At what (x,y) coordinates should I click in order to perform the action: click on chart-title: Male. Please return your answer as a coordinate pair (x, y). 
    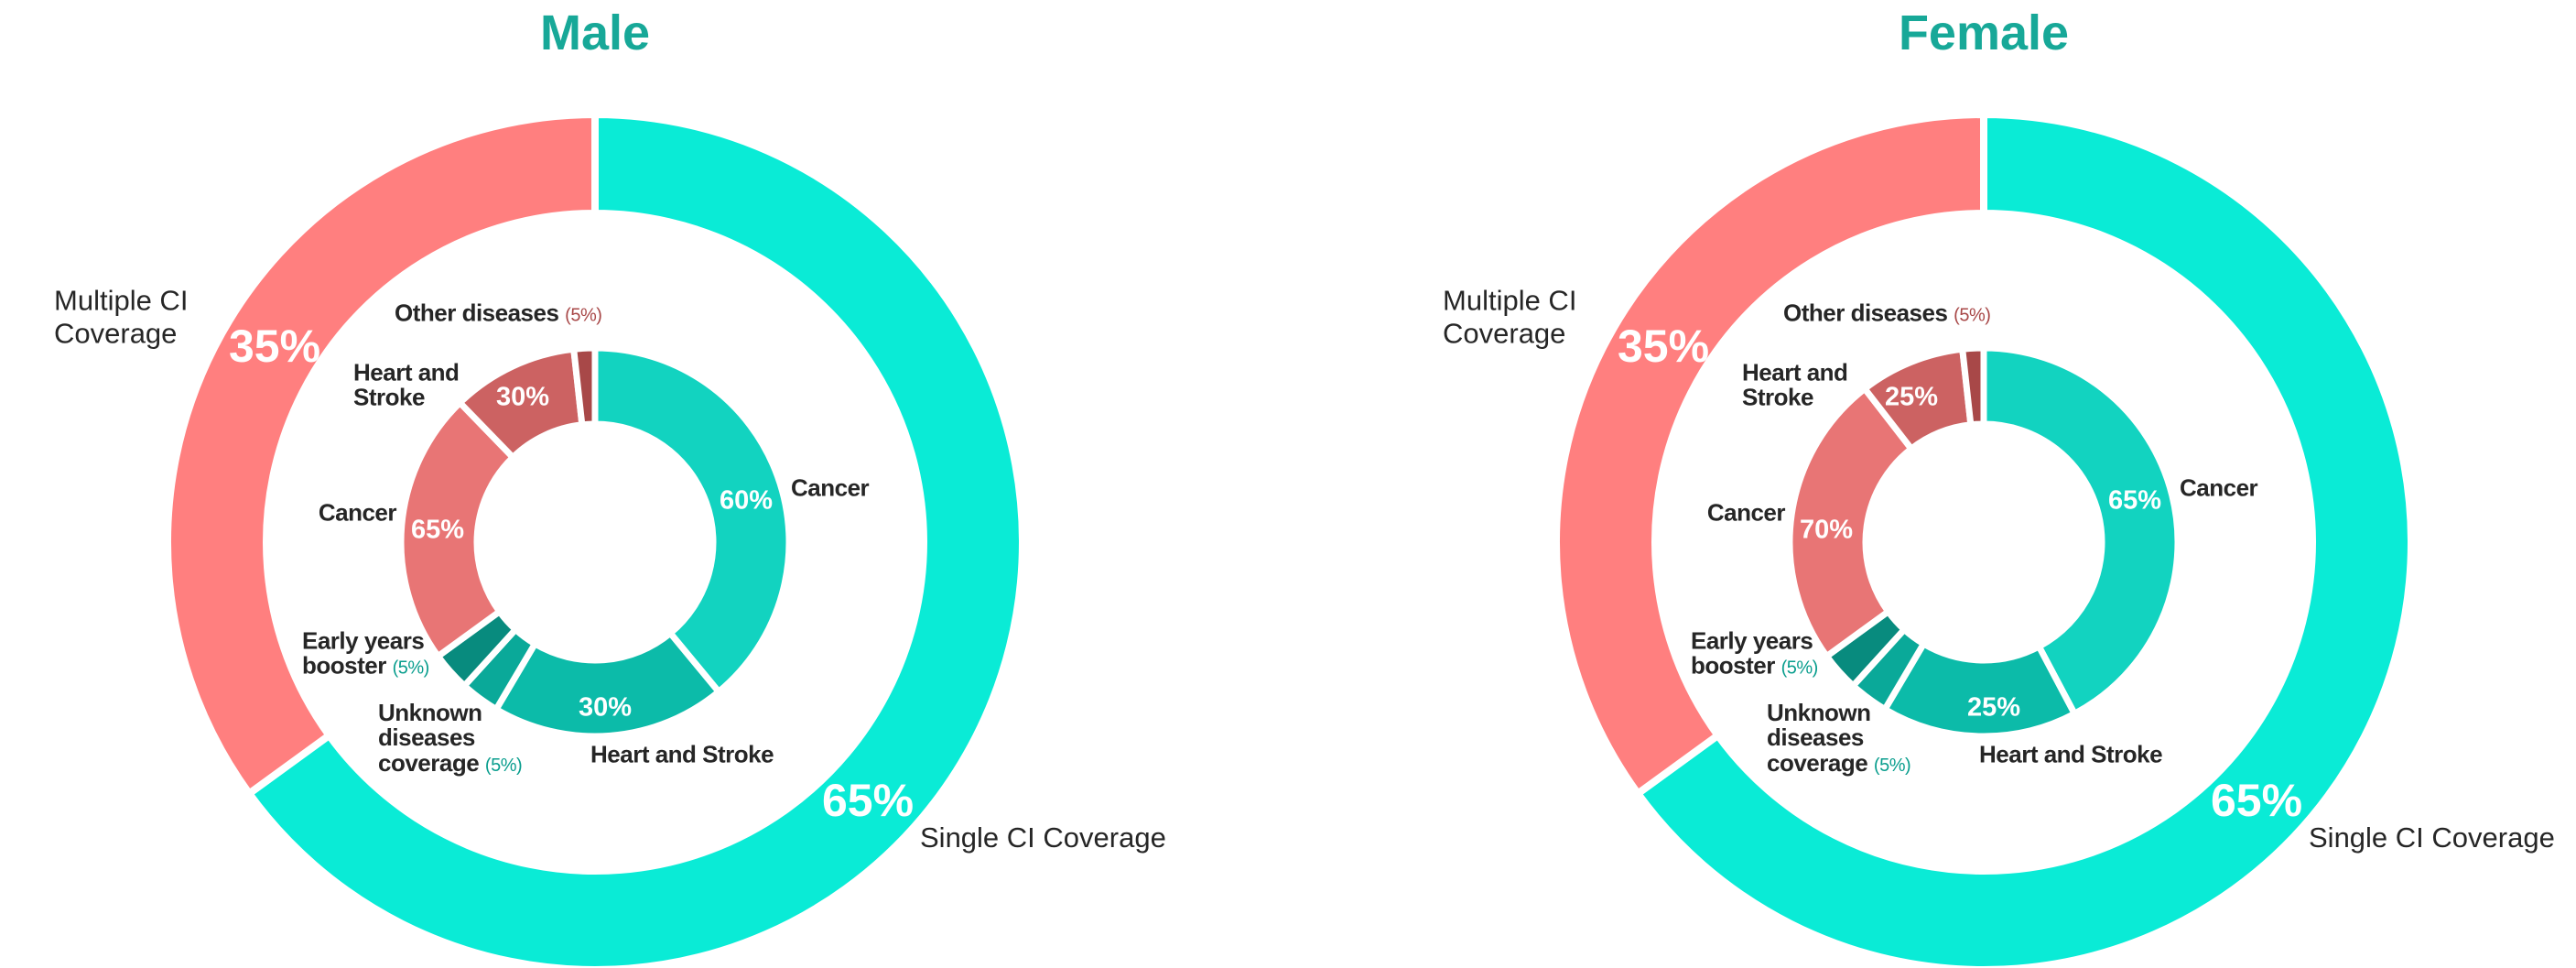
    Looking at the image, I should click on (595, 32).